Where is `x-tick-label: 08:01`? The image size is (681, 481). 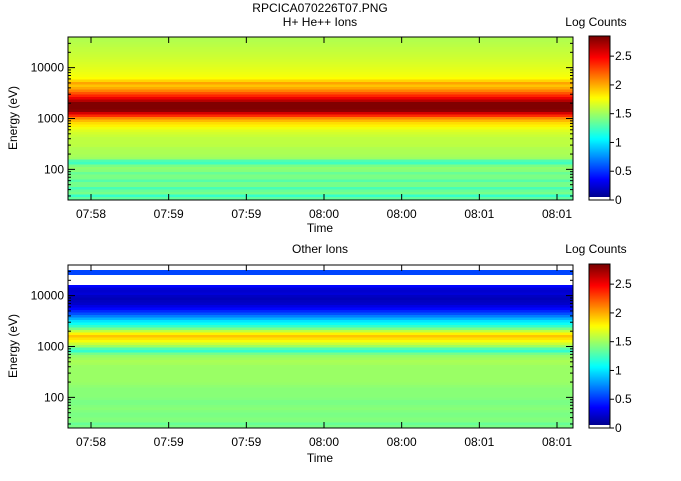 x-tick-label: 08:01 is located at coordinates (479, 214).